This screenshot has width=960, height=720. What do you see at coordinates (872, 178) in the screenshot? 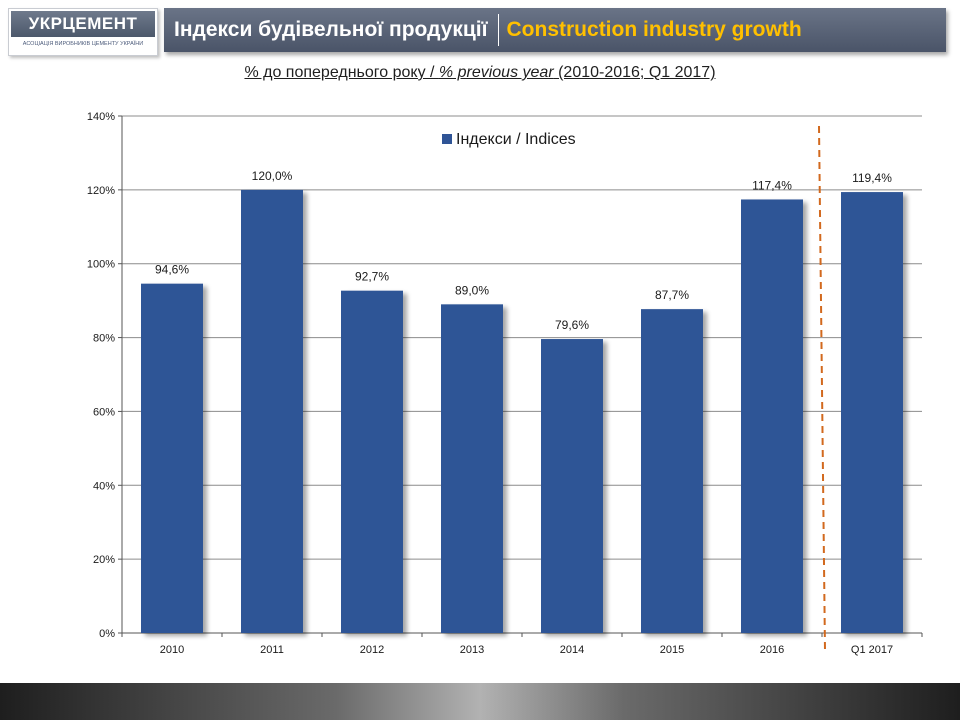
I see `data-label: 119,4%` at bounding box center [872, 178].